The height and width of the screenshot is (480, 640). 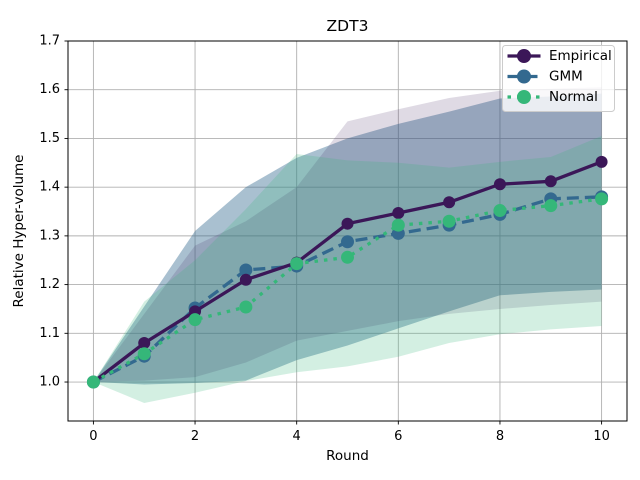 I want to click on normal-marker-icon, so click(x=524, y=97).